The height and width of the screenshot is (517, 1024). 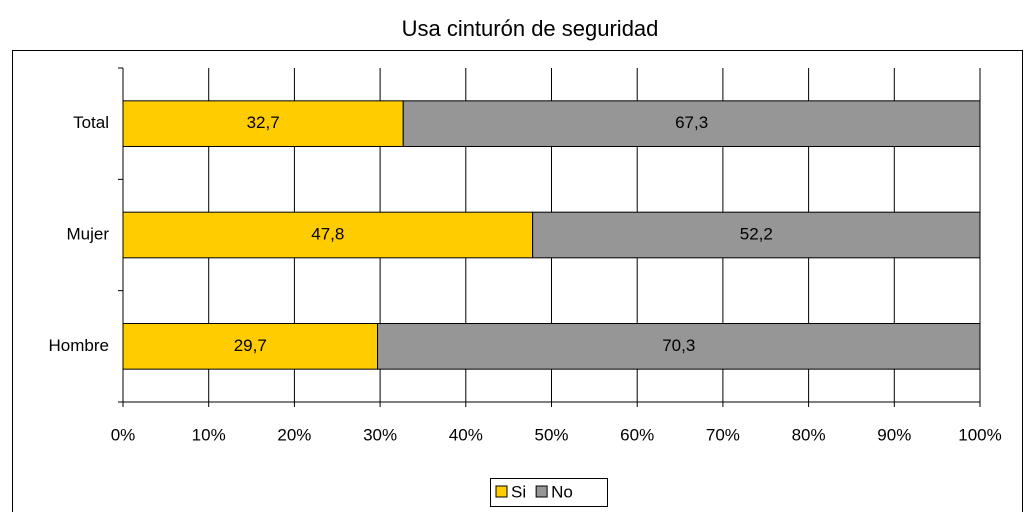 What do you see at coordinates (518, 491) in the screenshot?
I see `legend-label: Si` at bounding box center [518, 491].